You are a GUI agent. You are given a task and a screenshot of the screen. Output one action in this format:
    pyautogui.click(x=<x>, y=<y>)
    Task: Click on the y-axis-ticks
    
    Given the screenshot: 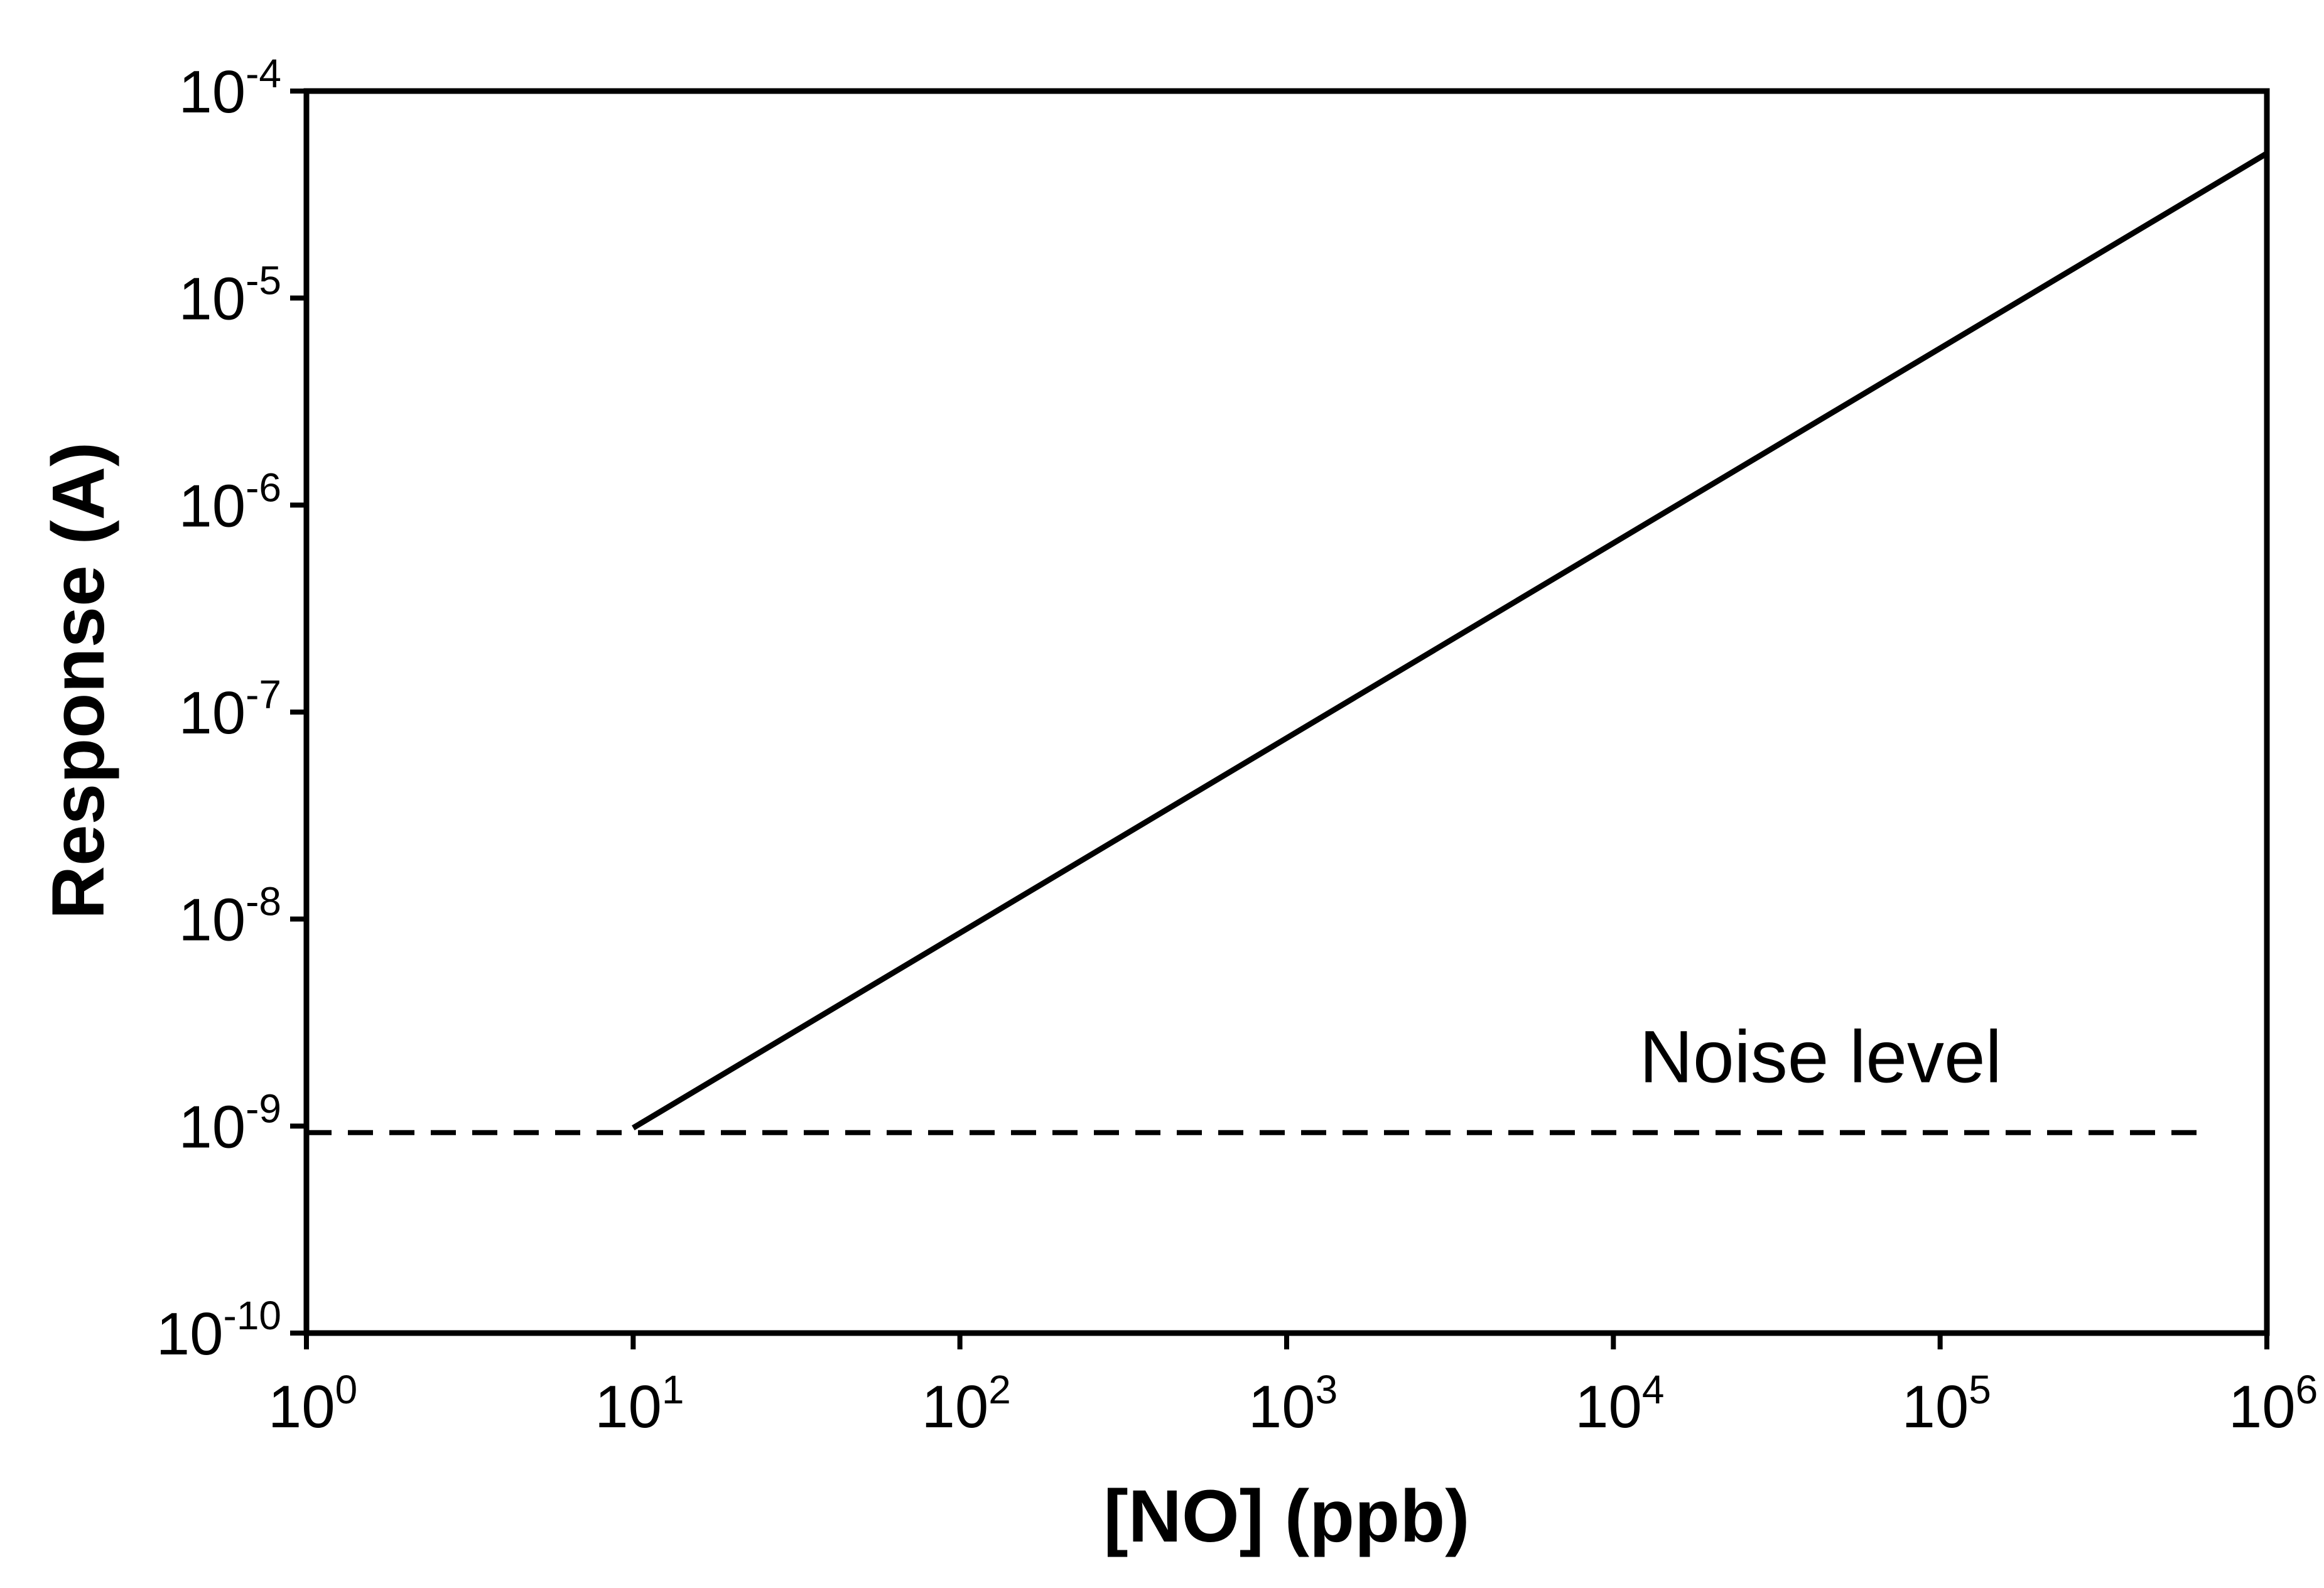 What is the action you would take?
    pyautogui.click(x=298, y=712)
    